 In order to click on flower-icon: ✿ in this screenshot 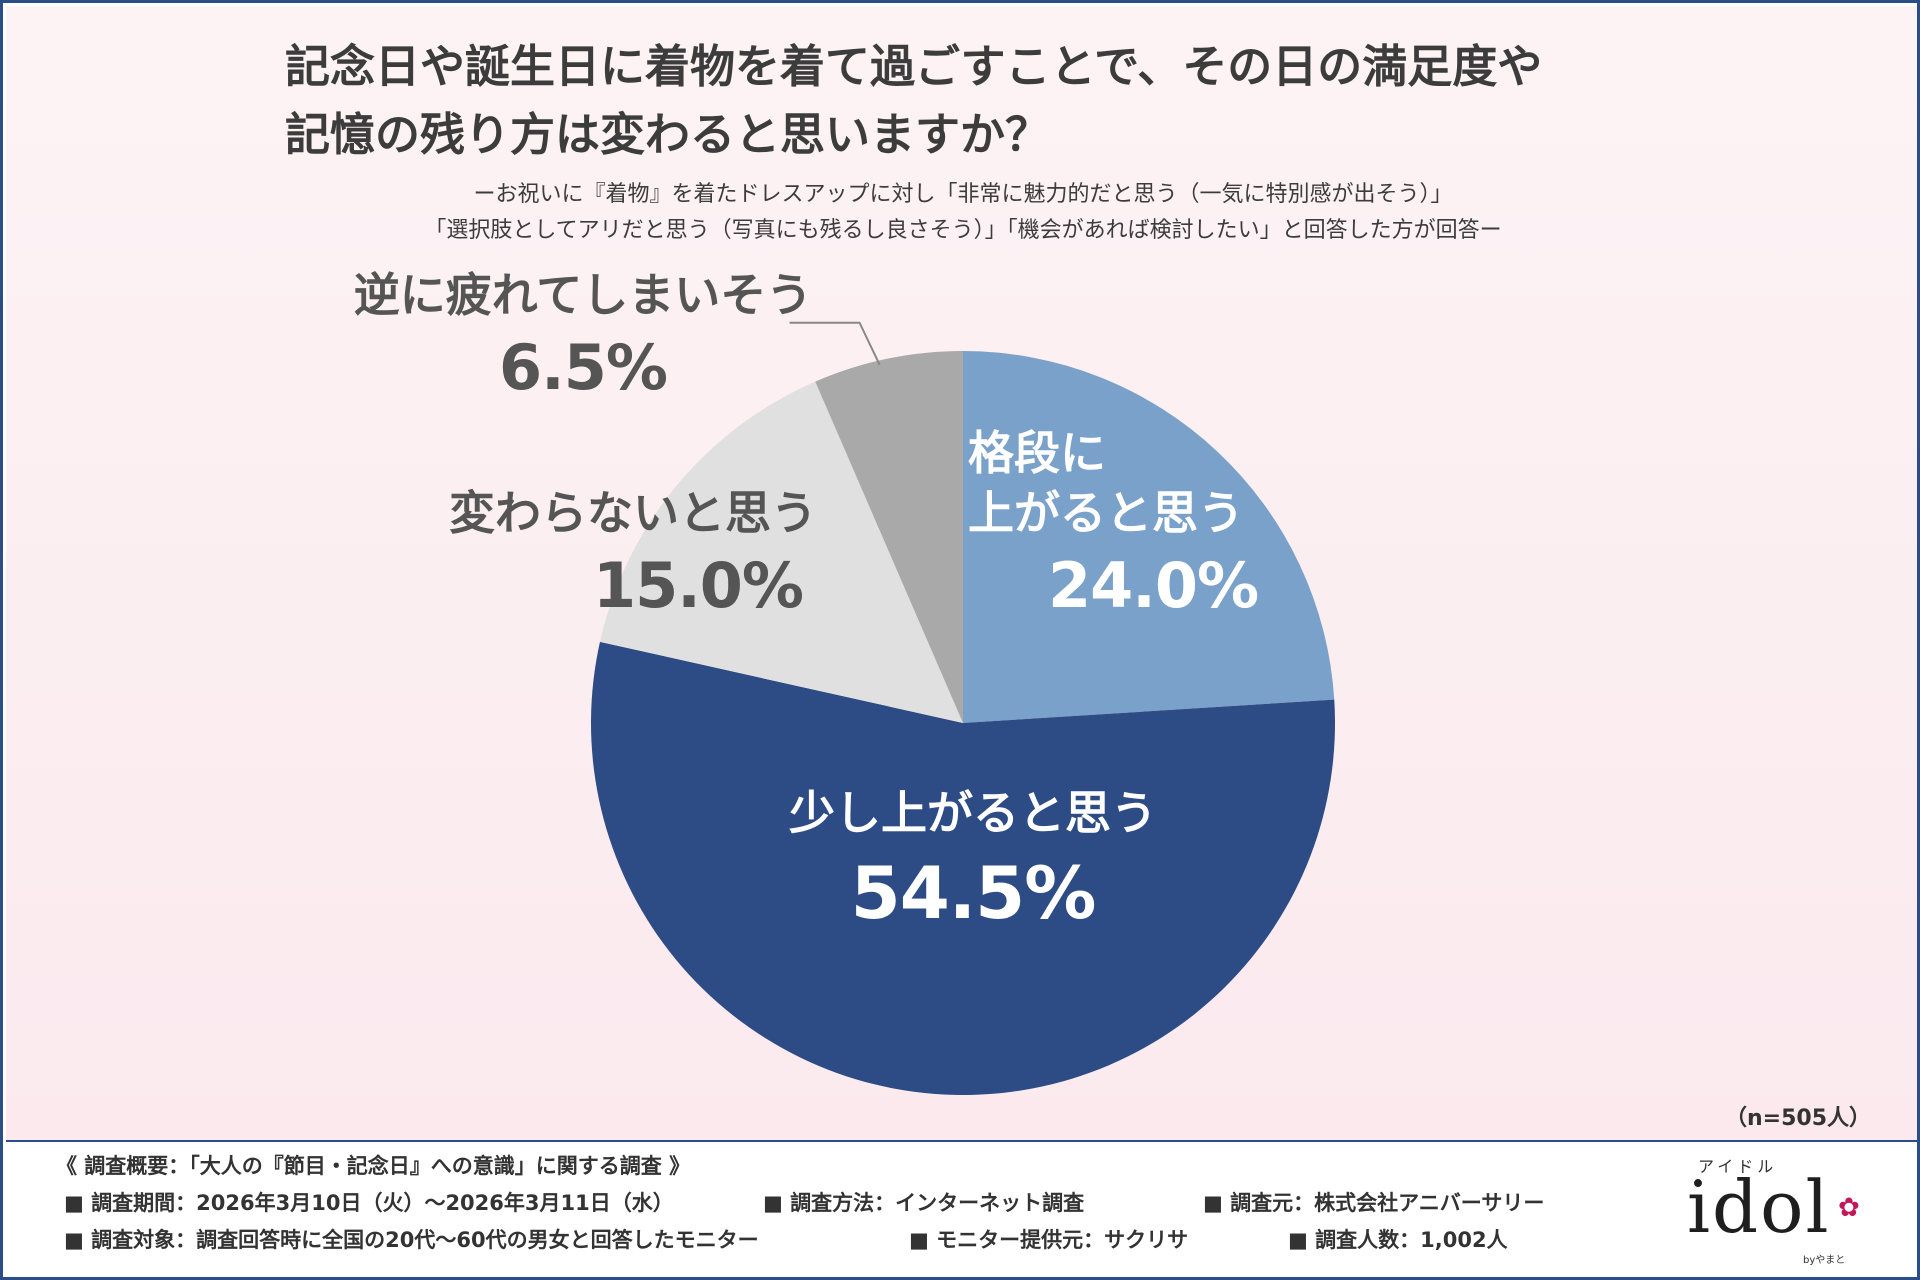, I will do `click(1849, 1208)`.